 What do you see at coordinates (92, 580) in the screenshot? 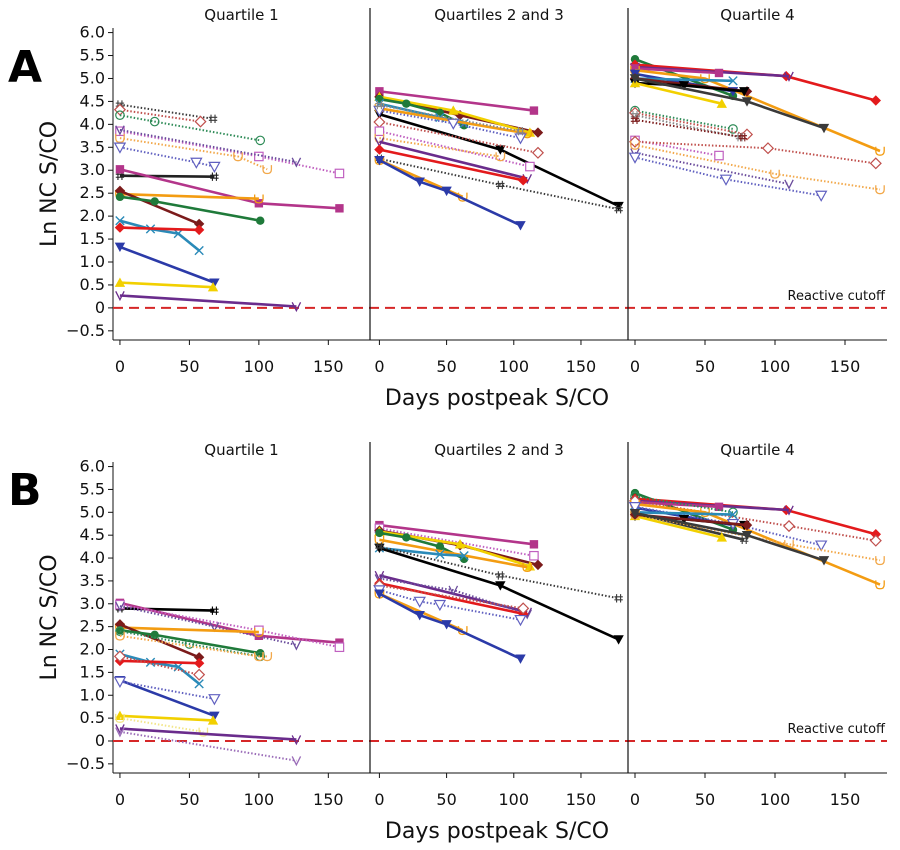
I see `y-tick-label: 3.5` at bounding box center [92, 580].